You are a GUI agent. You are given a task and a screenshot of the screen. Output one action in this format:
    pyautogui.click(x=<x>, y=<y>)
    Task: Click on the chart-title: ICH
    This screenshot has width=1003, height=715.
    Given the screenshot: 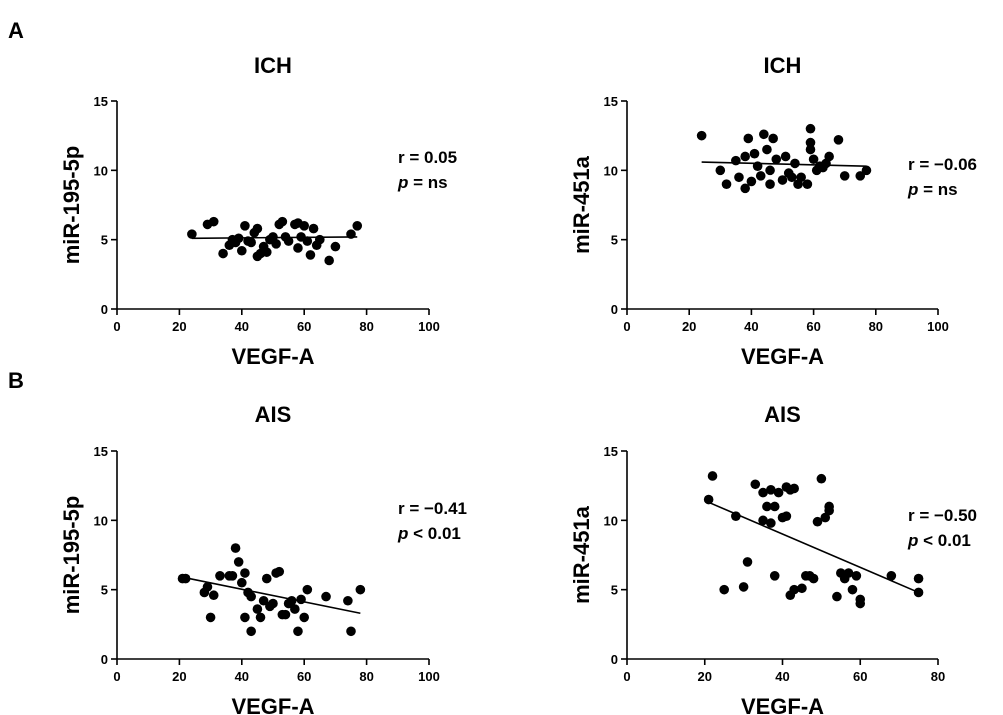 What is the action you would take?
    pyautogui.click(x=783, y=65)
    